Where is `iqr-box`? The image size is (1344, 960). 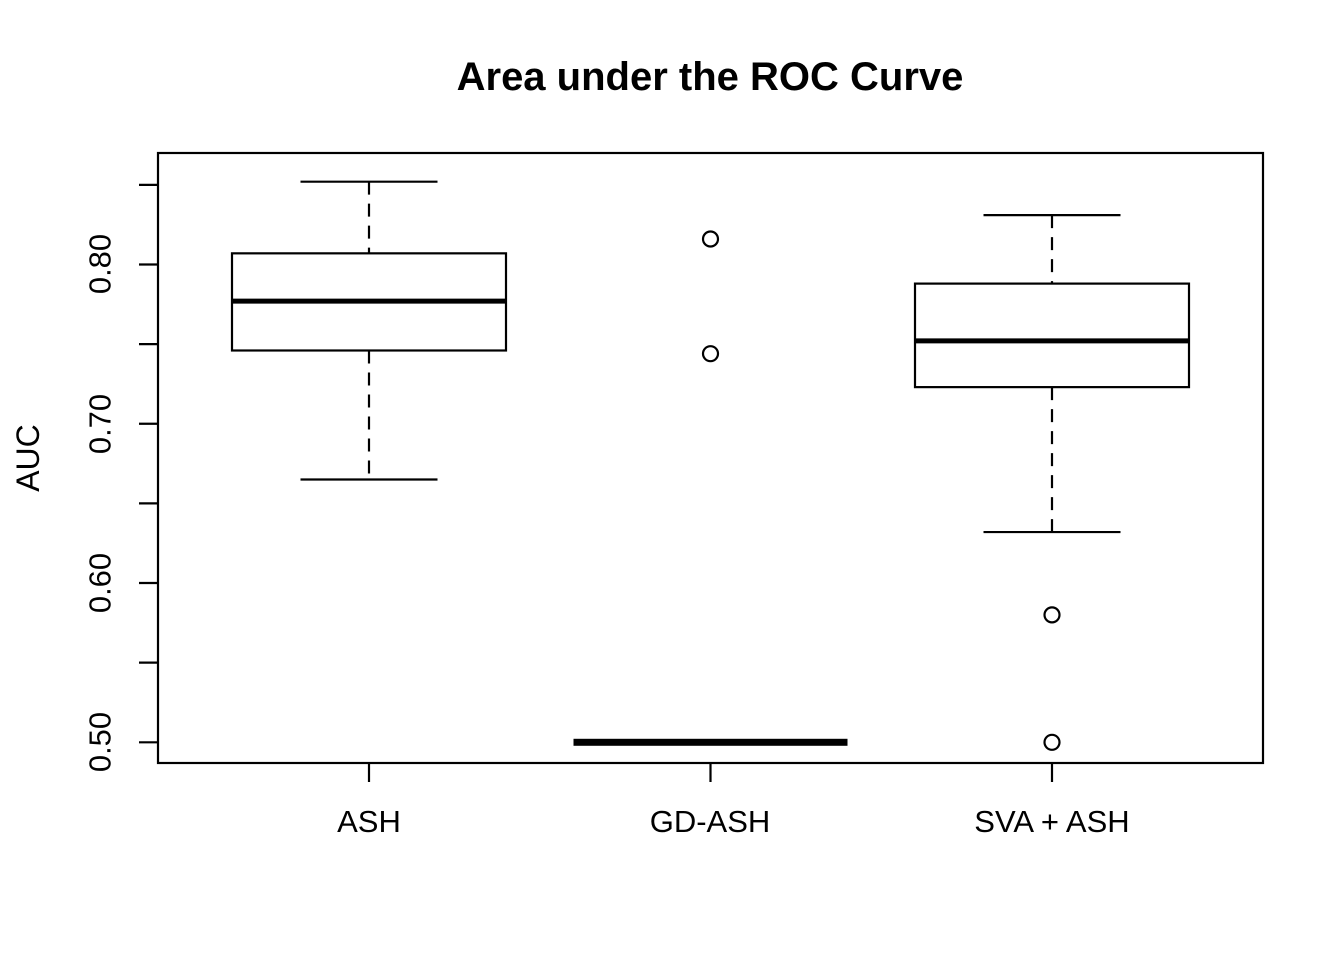
iqr-box is located at coordinates (1052, 335).